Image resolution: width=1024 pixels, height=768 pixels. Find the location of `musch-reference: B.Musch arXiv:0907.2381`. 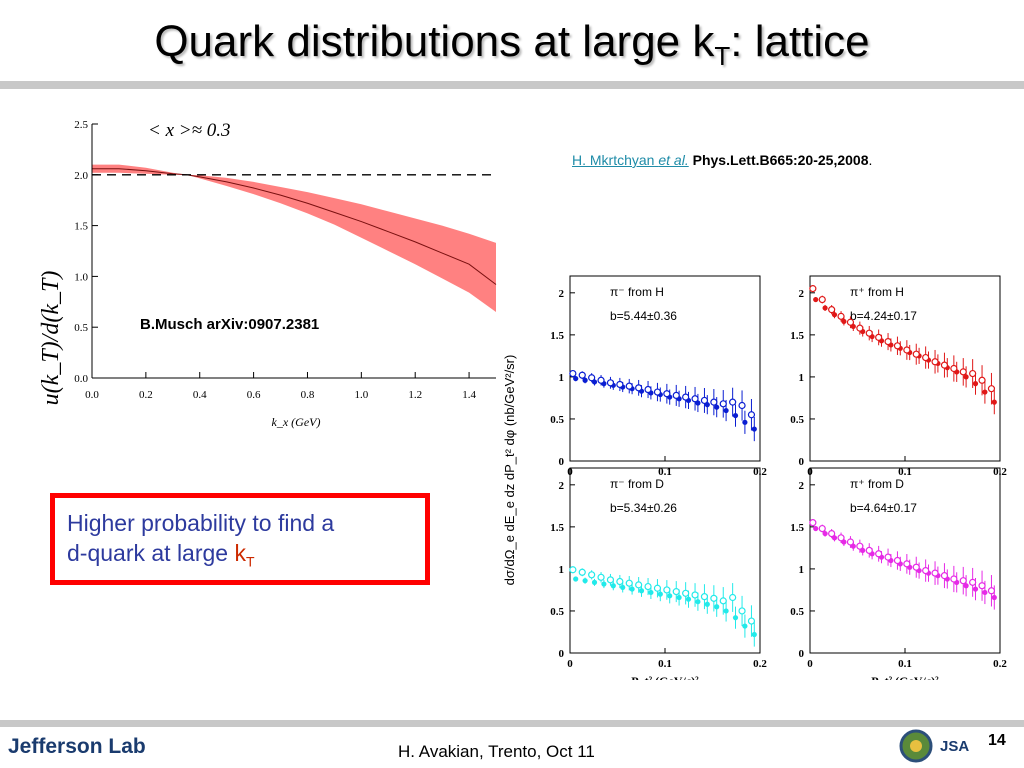

musch-reference: B.Musch arXiv:0907.2381 is located at coordinates (230, 324).